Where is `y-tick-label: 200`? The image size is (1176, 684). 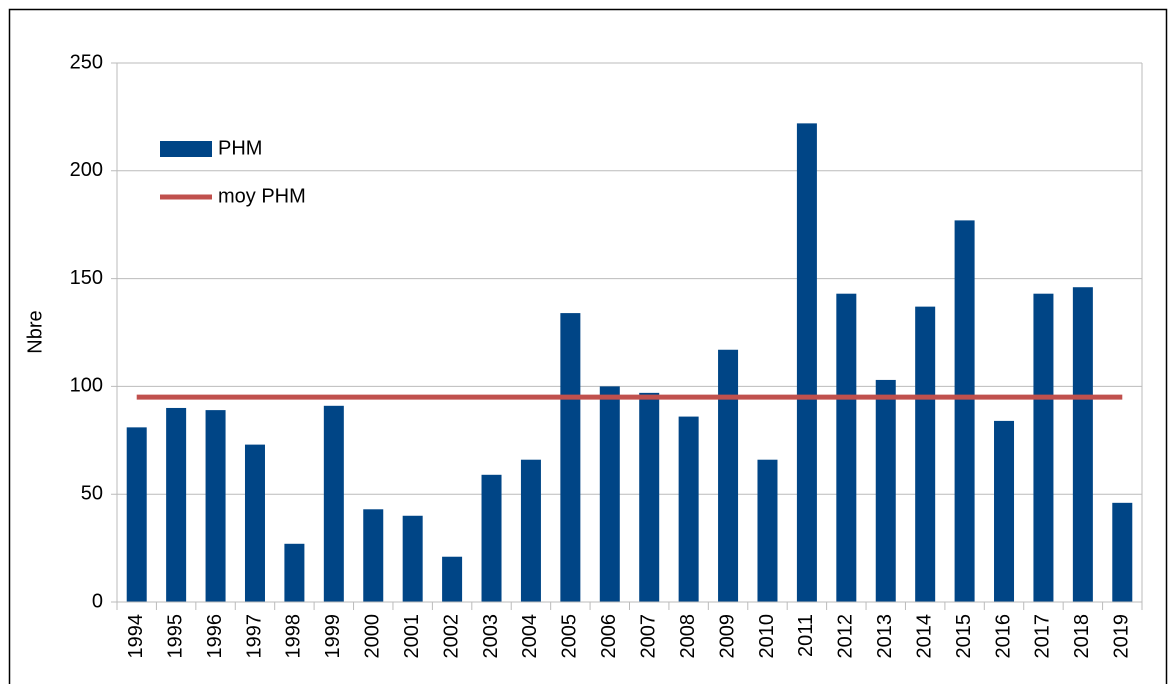
y-tick-label: 200 is located at coordinates (86, 170).